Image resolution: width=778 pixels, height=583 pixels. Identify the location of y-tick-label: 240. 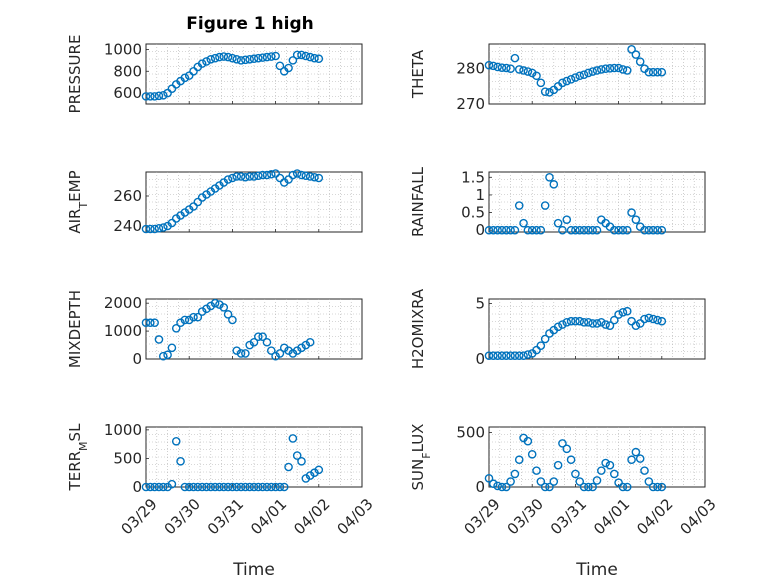
(127, 226).